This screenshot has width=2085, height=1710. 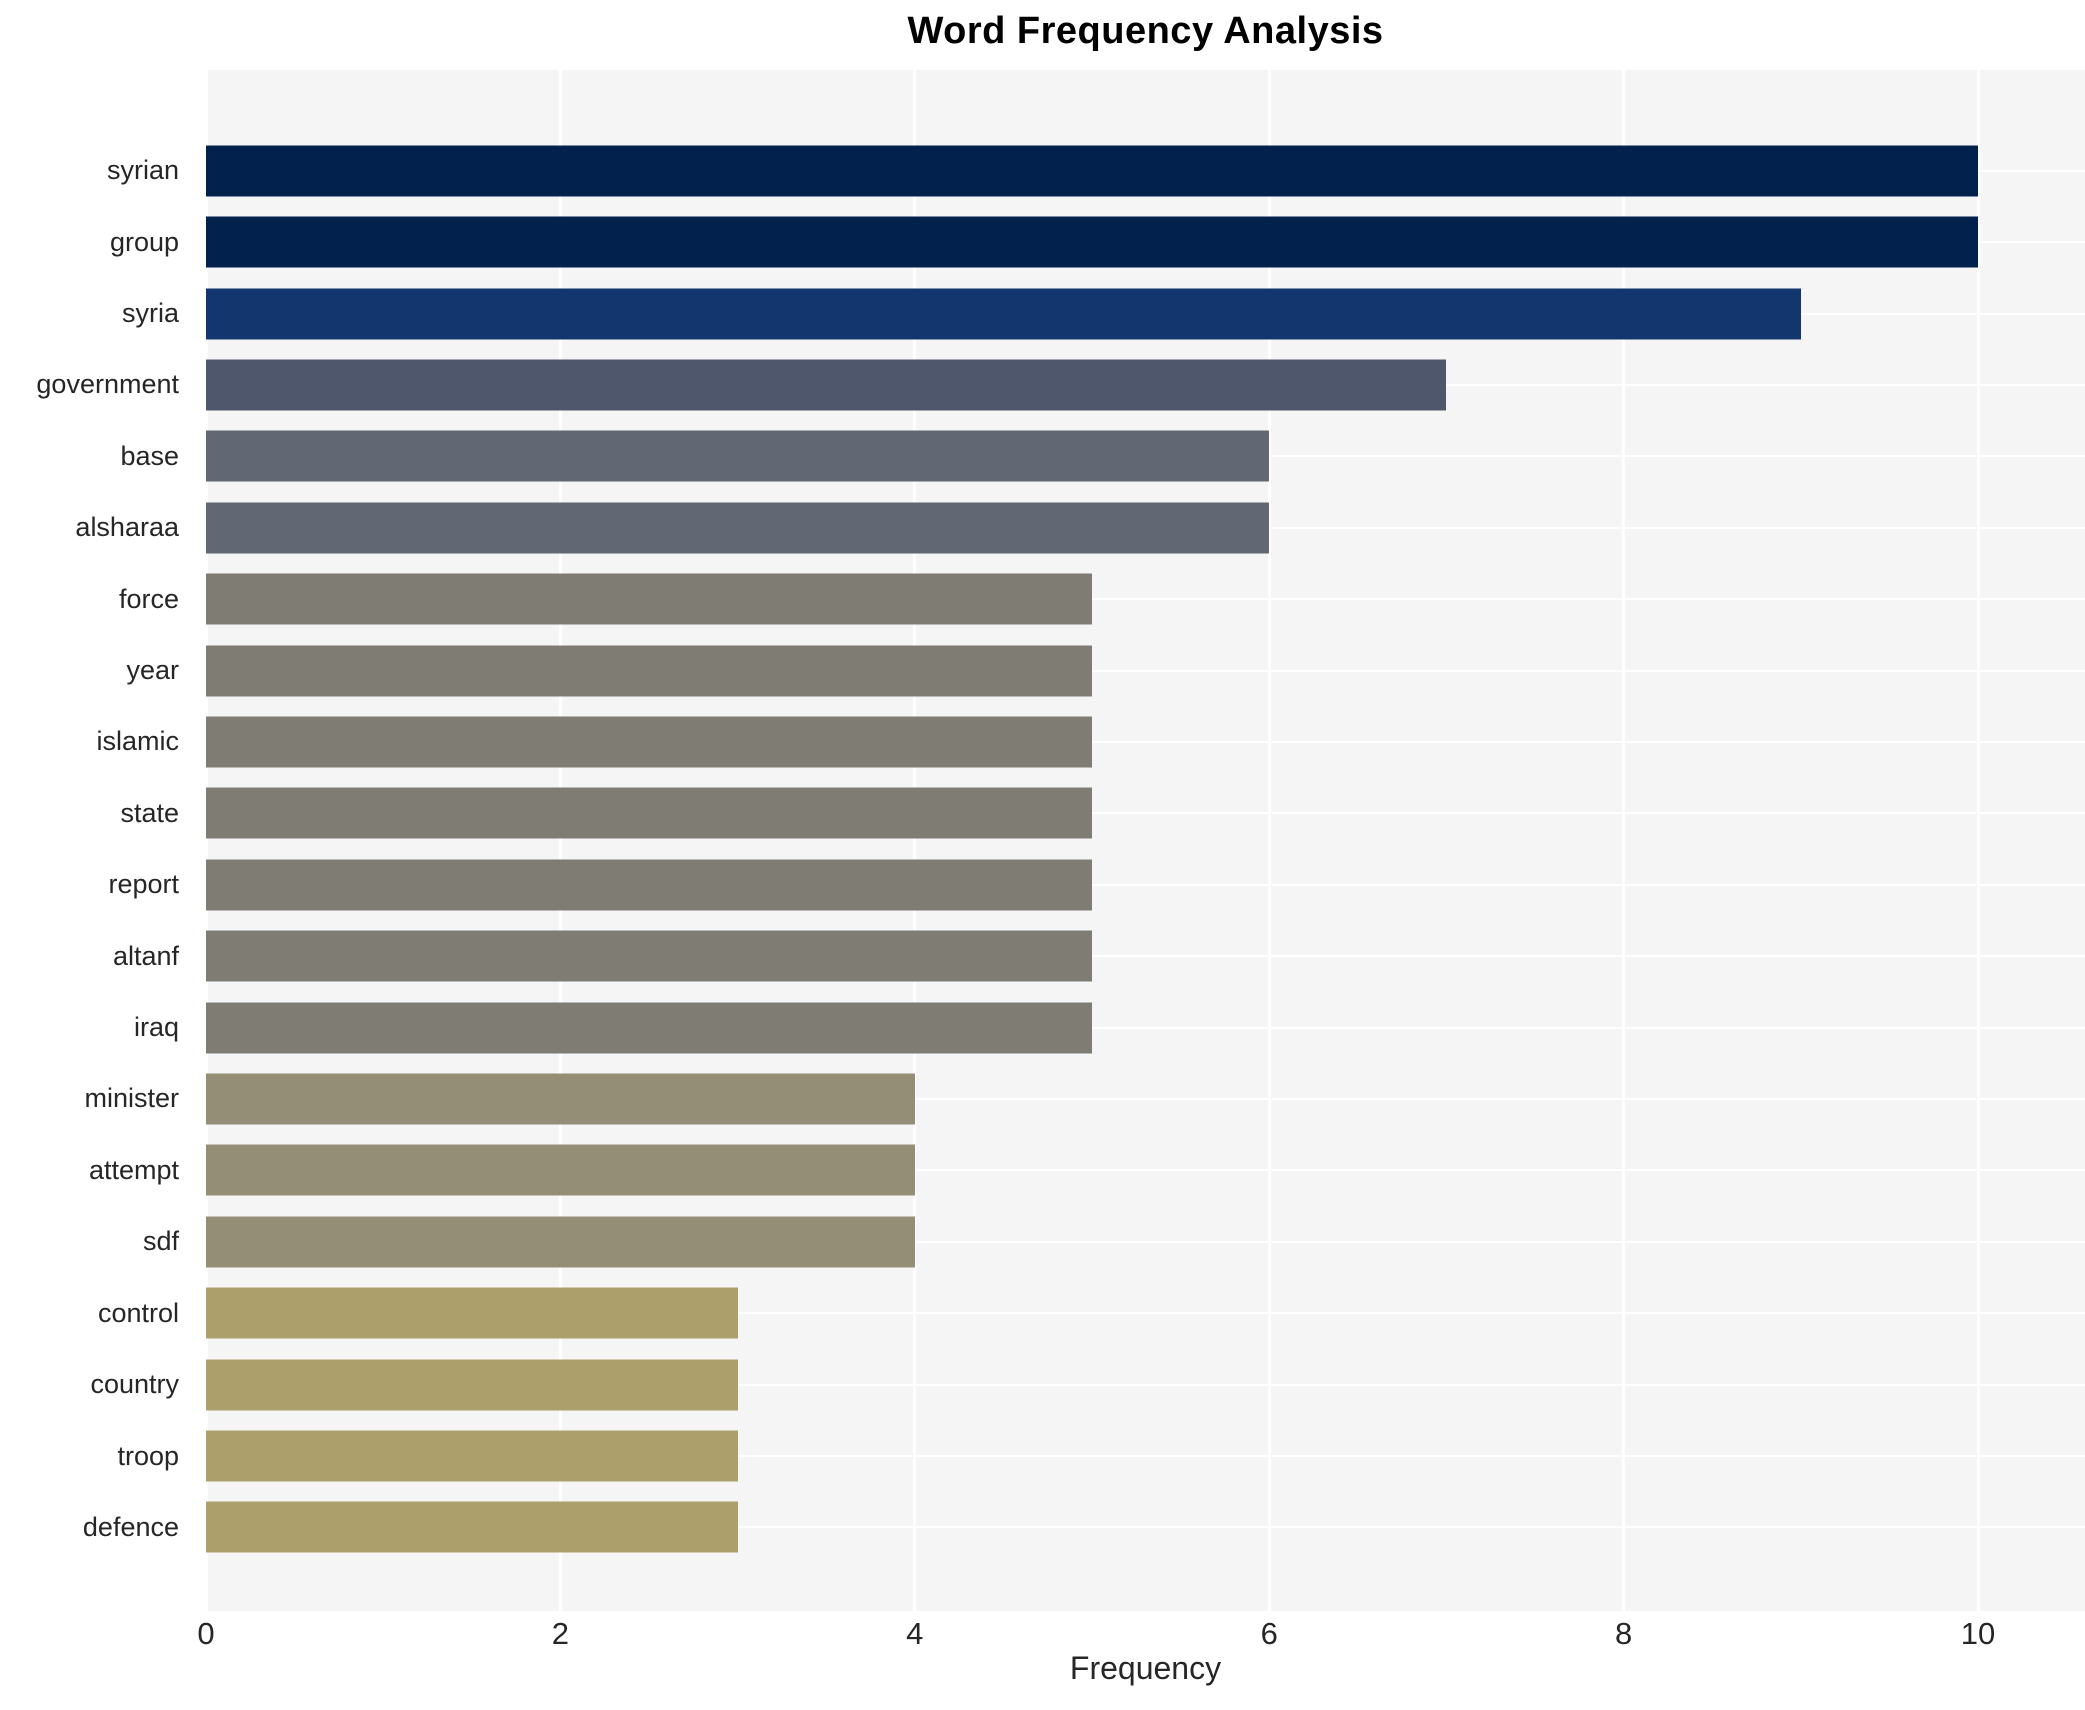 What do you see at coordinates (1623, 1633) in the screenshot?
I see `x-tick-label: 8` at bounding box center [1623, 1633].